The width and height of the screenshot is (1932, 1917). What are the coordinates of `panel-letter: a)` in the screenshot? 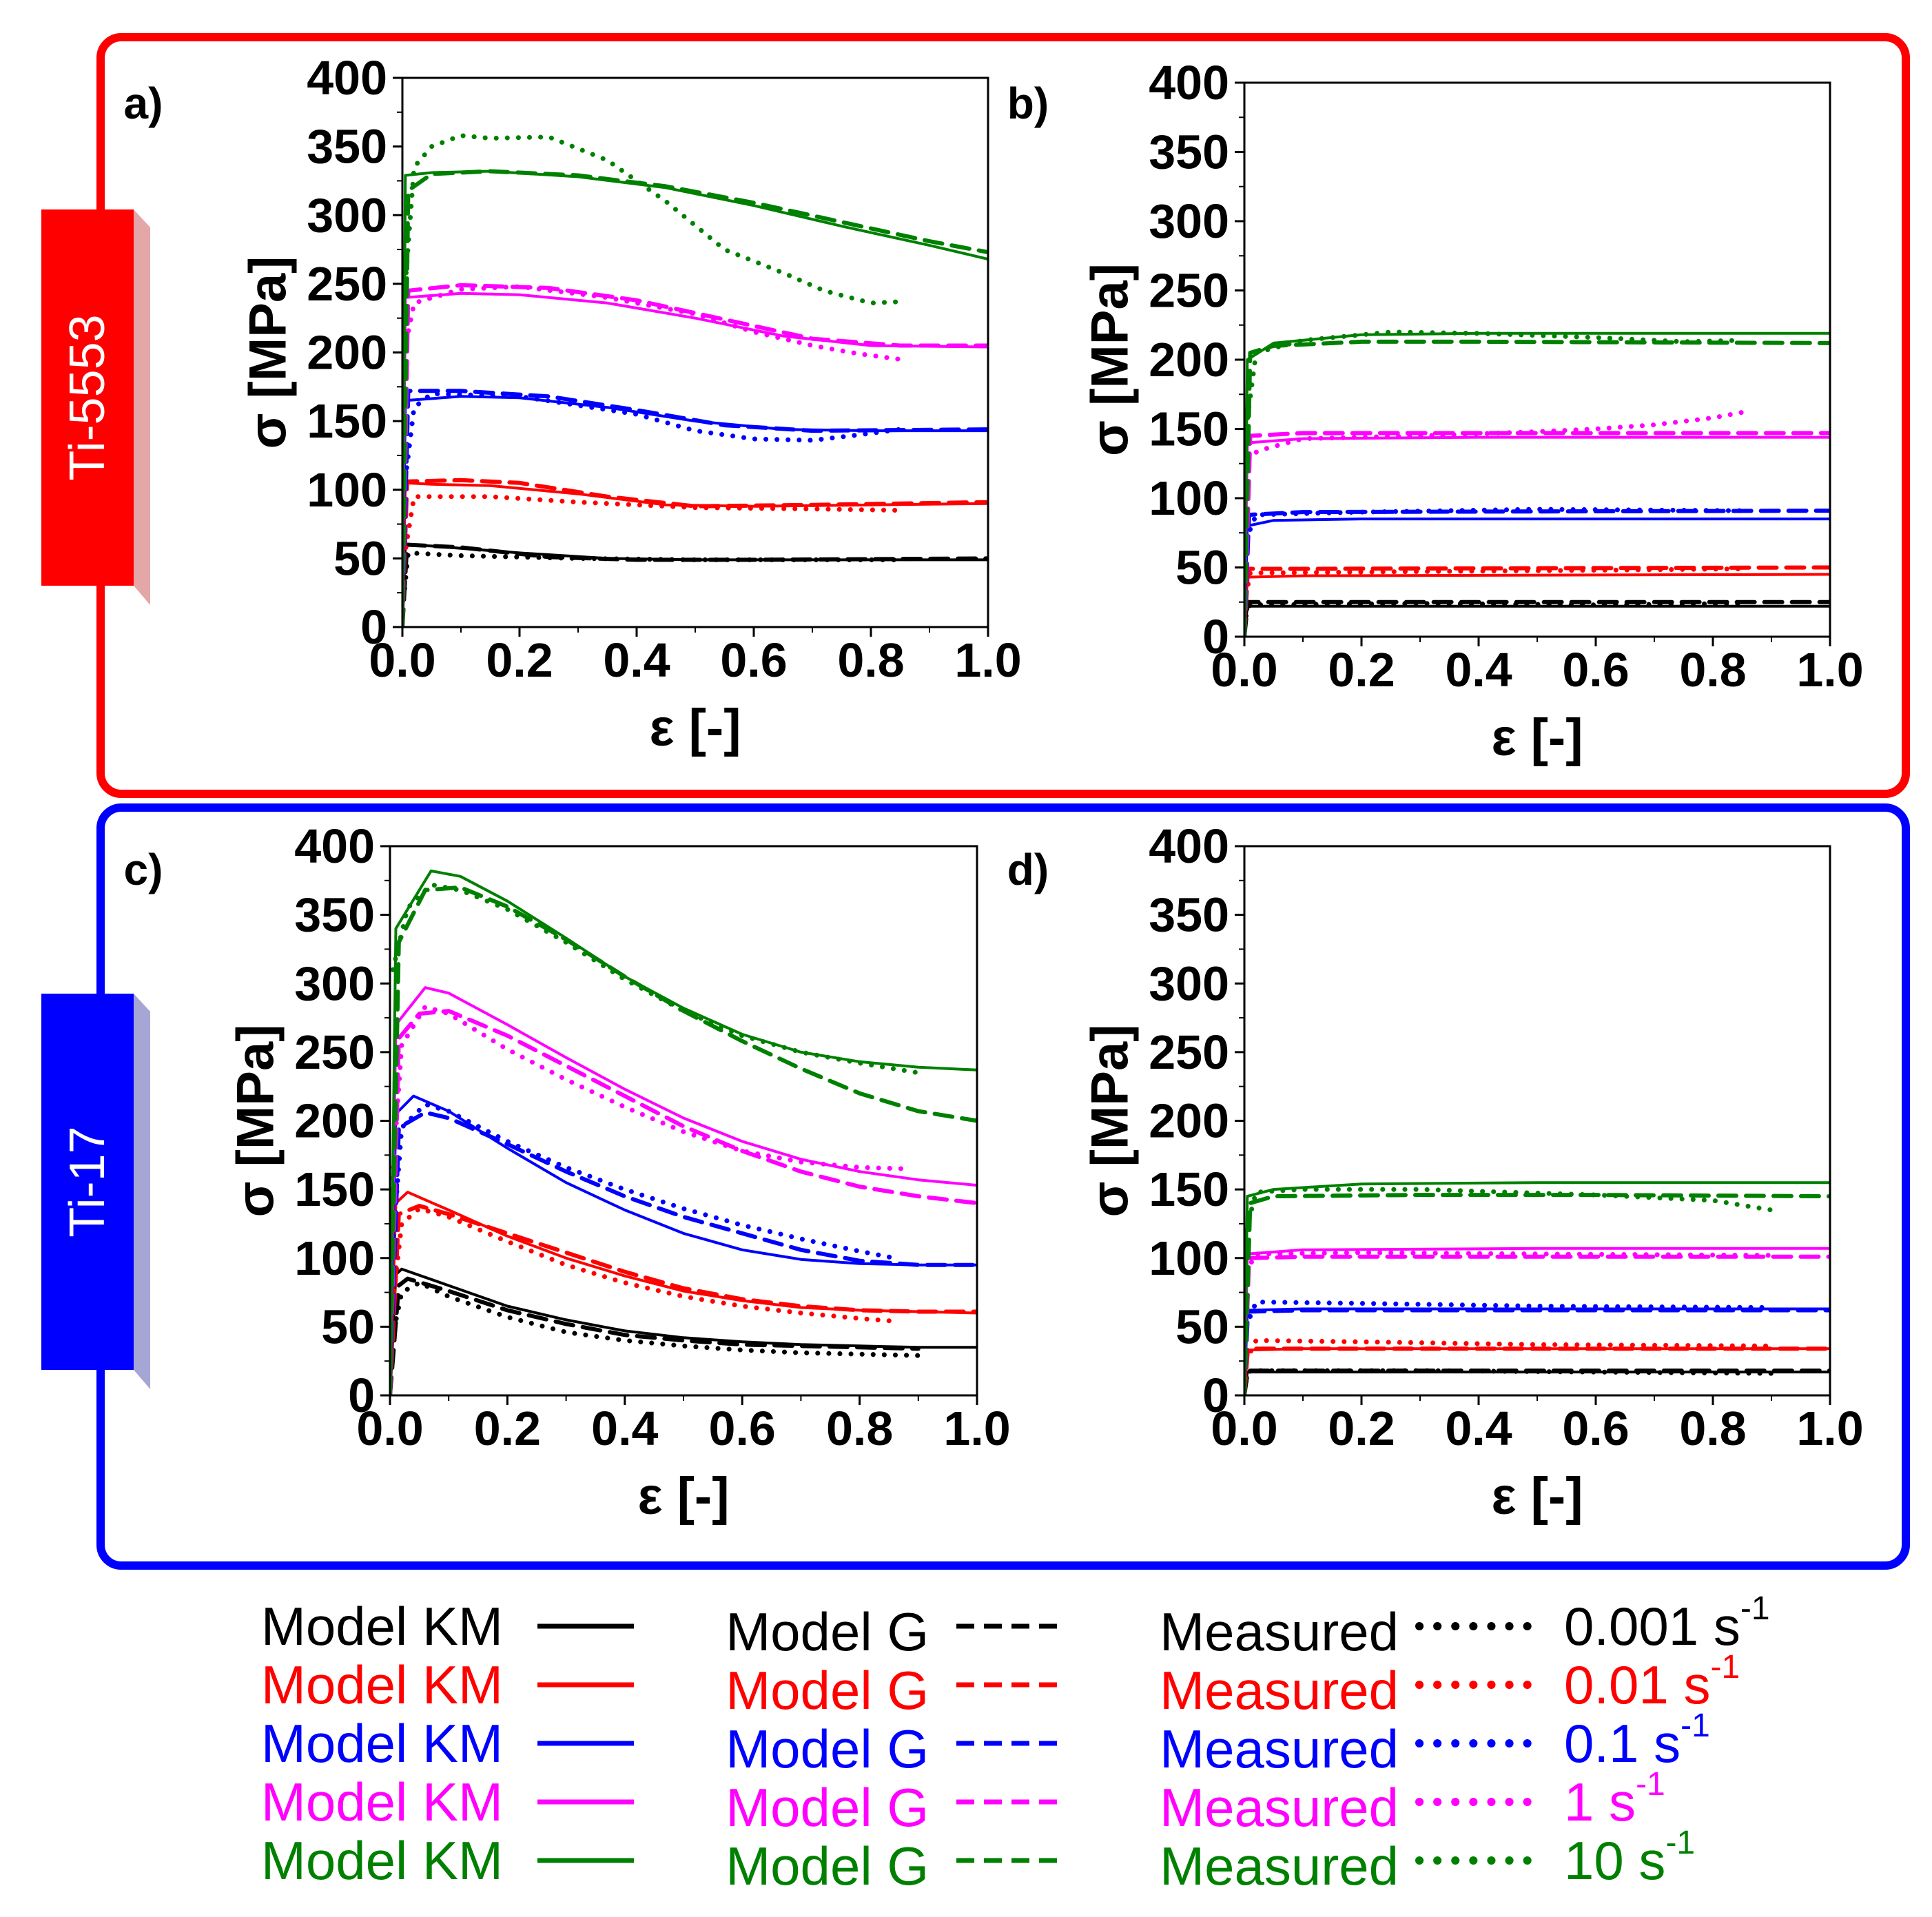 It's located at (143, 103).